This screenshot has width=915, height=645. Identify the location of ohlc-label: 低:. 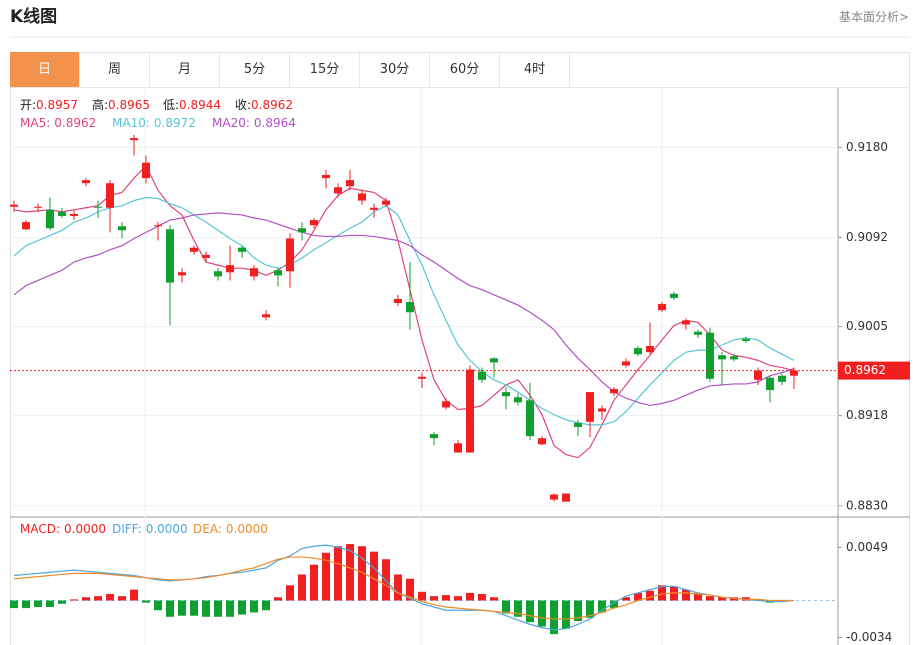
(171, 105).